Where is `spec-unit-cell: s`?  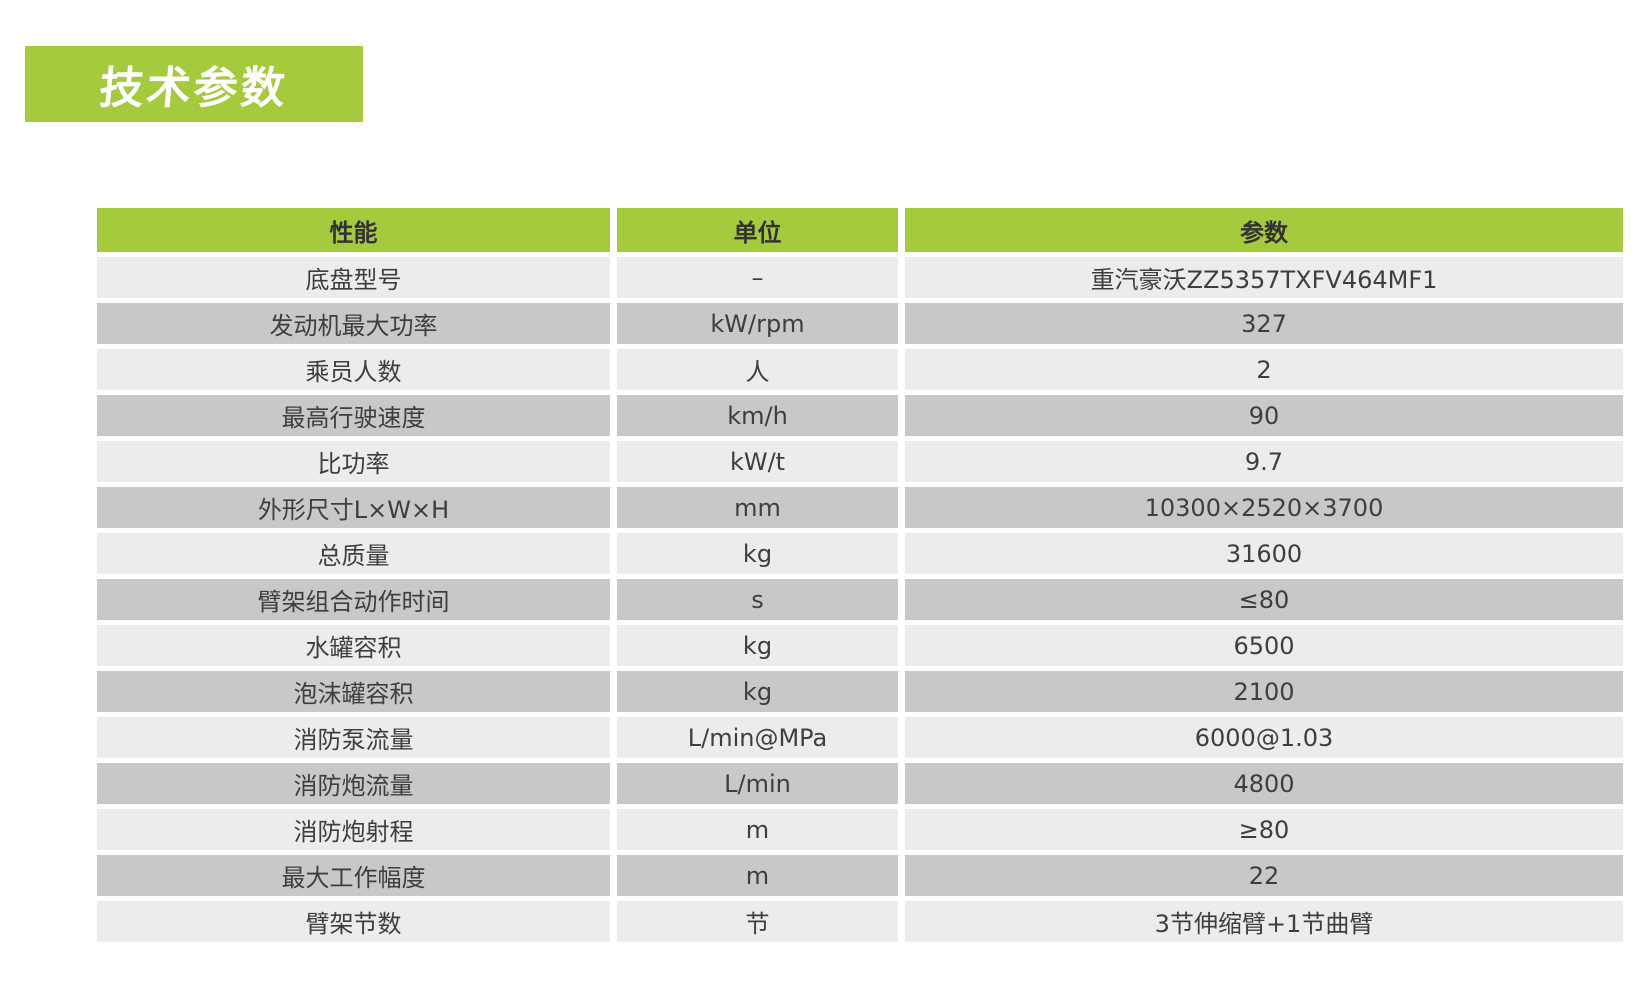 spec-unit-cell: s is located at coordinates (757, 599).